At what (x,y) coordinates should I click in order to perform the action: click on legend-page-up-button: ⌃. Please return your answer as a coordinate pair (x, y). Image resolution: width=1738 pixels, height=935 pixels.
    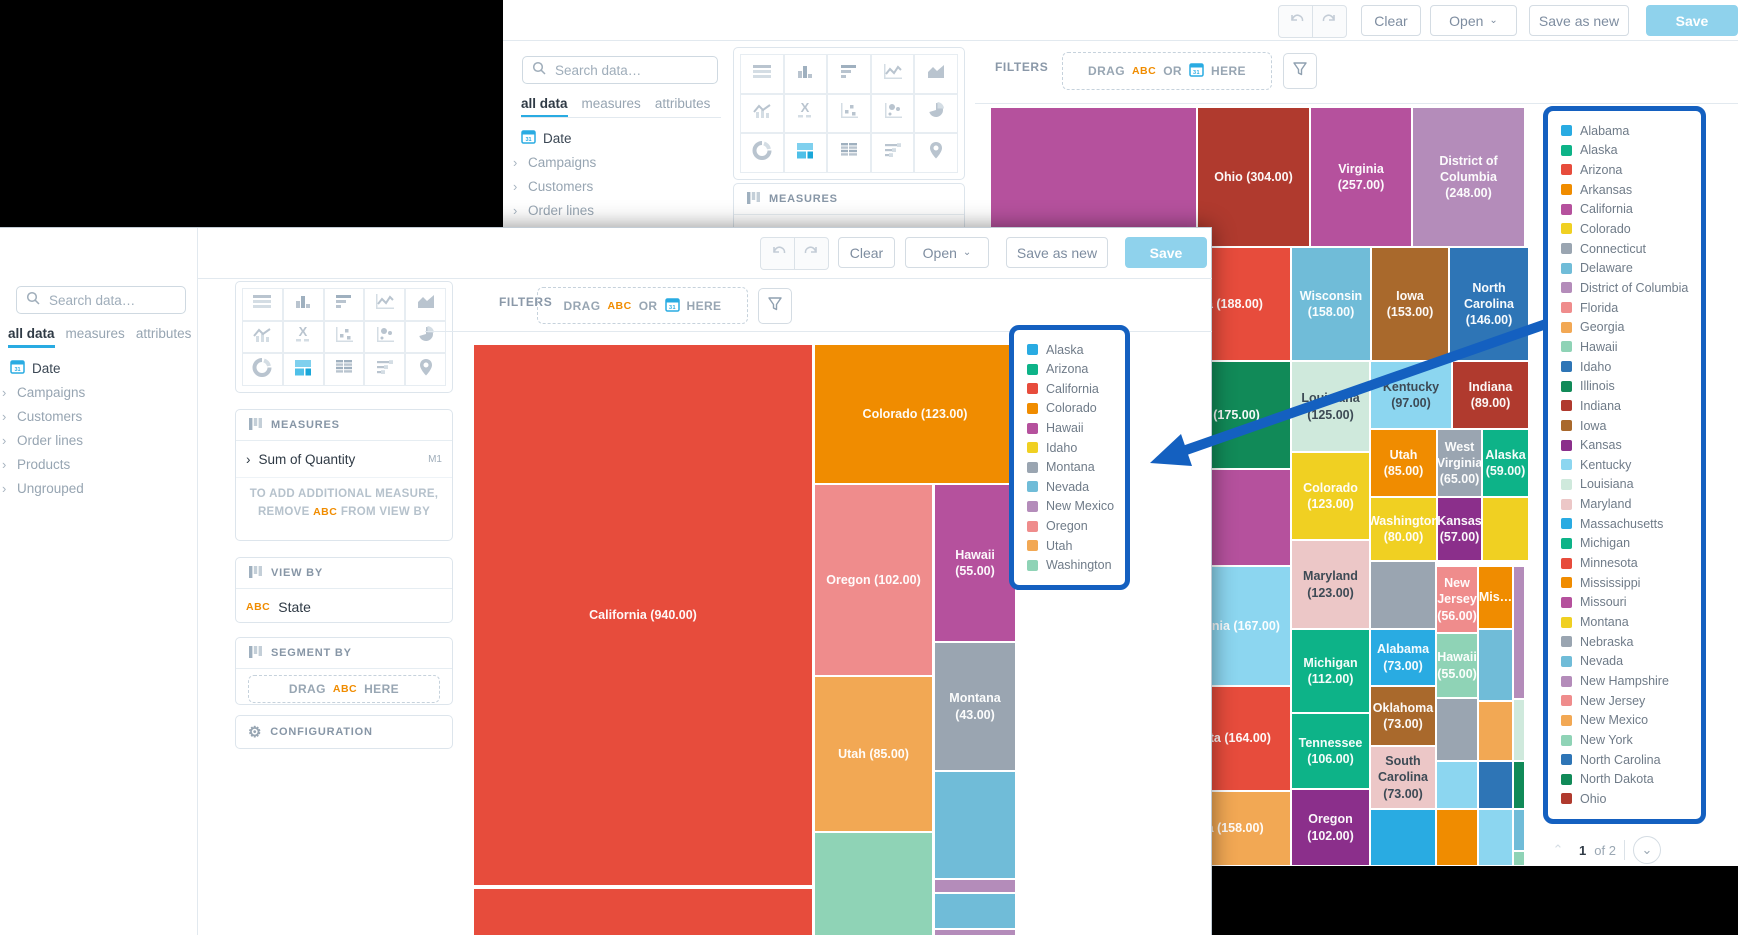
    Looking at the image, I should click on (1558, 849).